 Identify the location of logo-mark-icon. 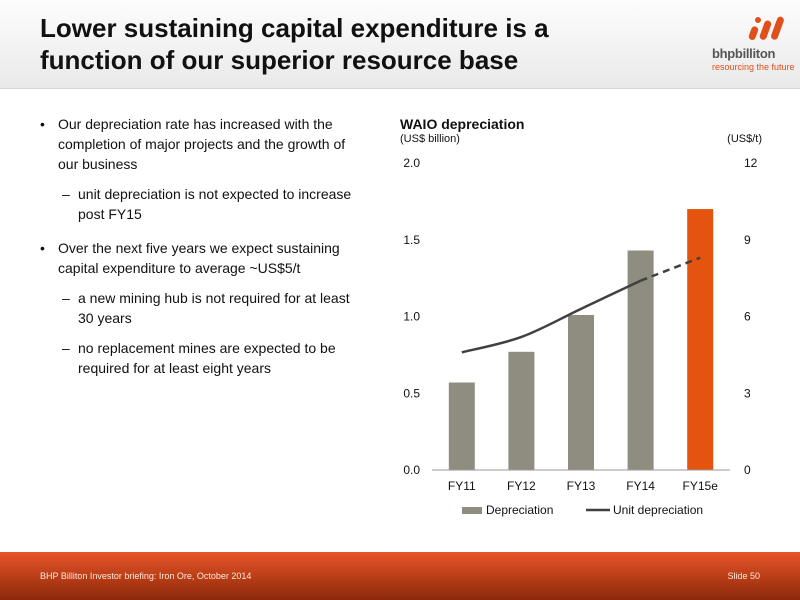
(766, 28).